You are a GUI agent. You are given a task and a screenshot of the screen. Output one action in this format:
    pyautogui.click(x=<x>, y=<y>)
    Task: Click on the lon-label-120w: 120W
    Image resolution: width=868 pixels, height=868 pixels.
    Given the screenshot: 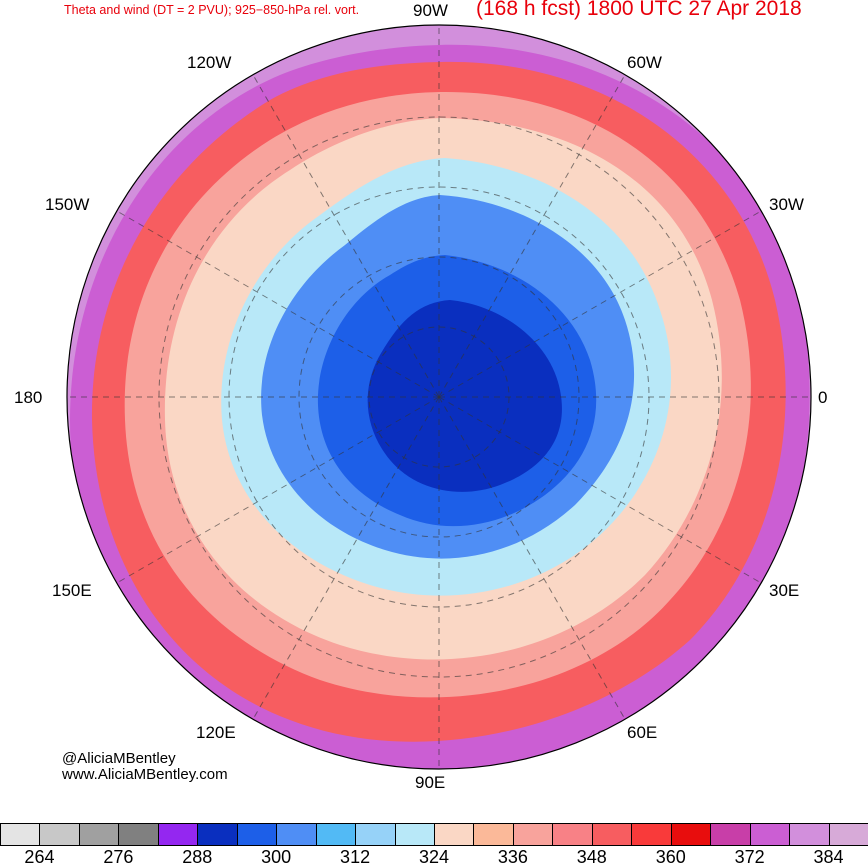 What is the action you would take?
    pyautogui.click(x=209, y=62)
    